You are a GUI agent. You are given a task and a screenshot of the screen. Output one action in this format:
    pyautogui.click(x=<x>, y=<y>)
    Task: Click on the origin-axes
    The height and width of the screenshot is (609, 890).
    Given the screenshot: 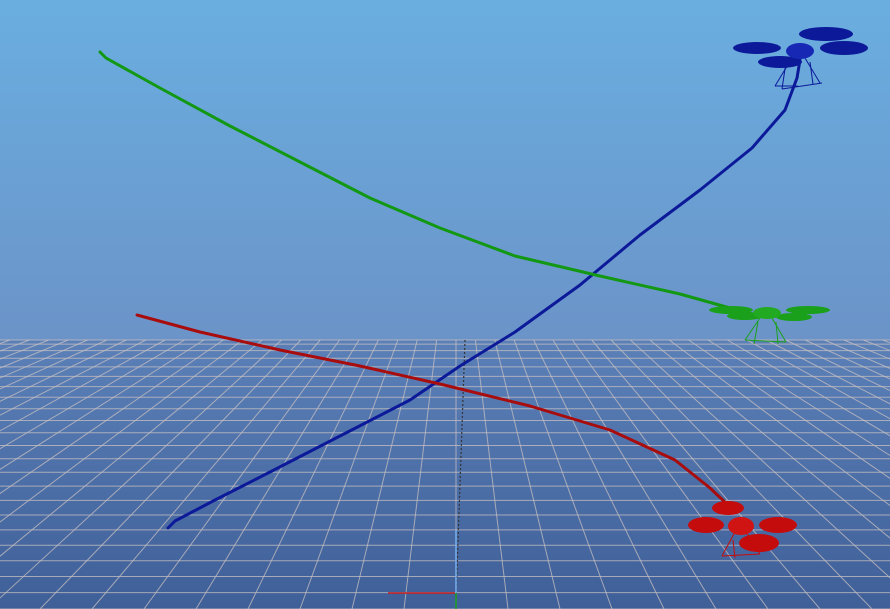 What is the action you would take?
    pyautogui.click(x=422, y=569)
    